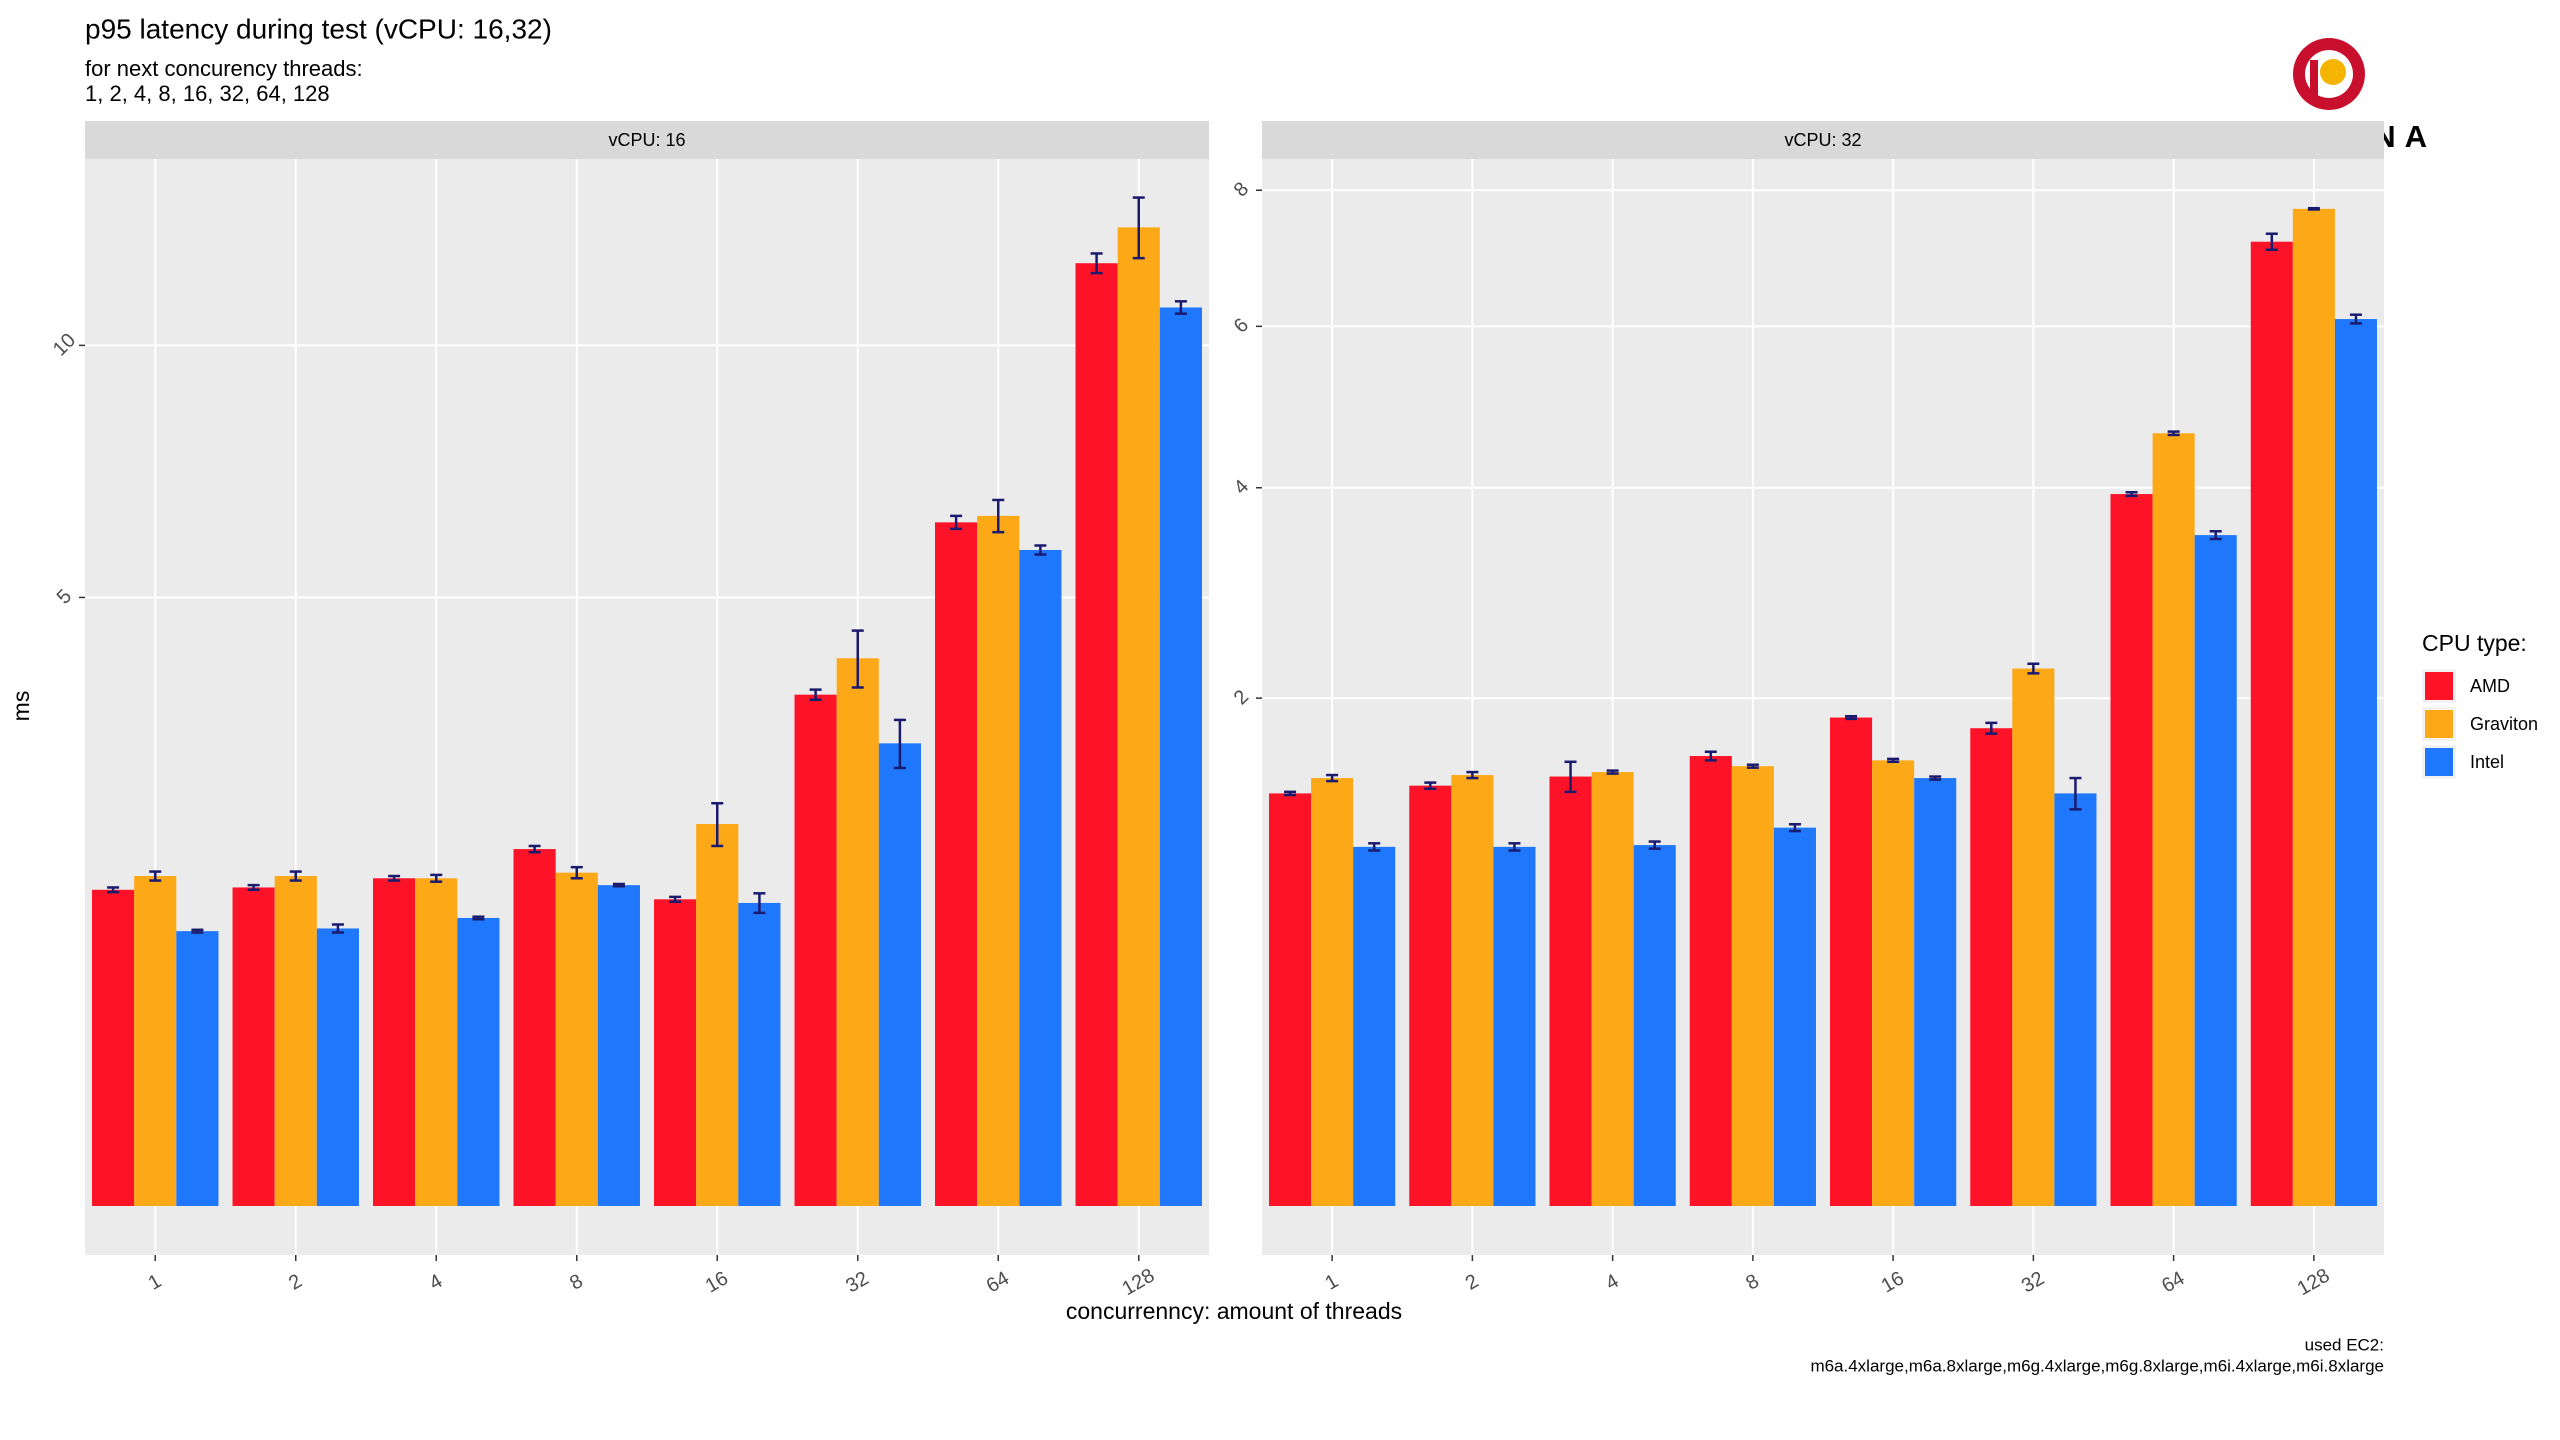 Image resolution: width=2560 pixels, height=1440 pixels. Describe the element at coordinates (21, 706) in the screenshot. I see `y-axis-title: ms` at that location.